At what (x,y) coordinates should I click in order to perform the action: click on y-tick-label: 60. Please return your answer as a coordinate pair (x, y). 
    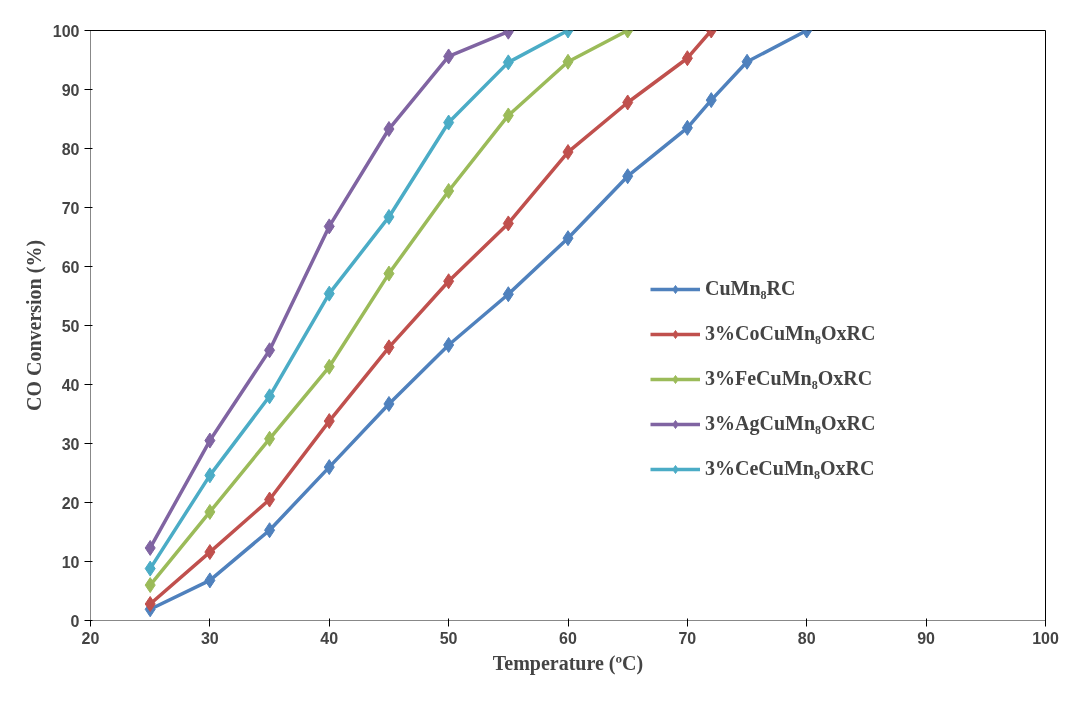
    Looking at the image, I should click on (70, 267).